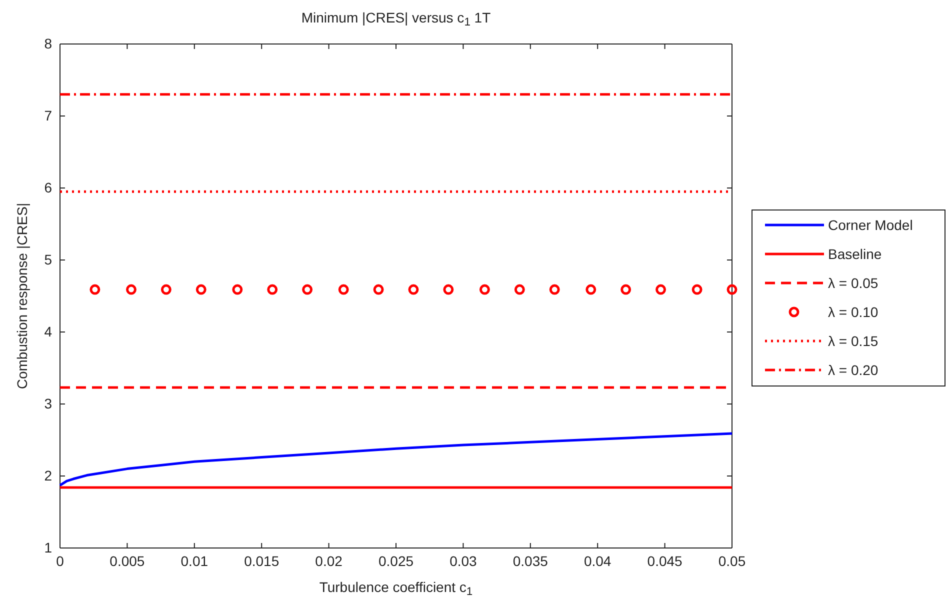 This screenshot has height=609, width=947. I want to click on line-series, so click(396, 459).